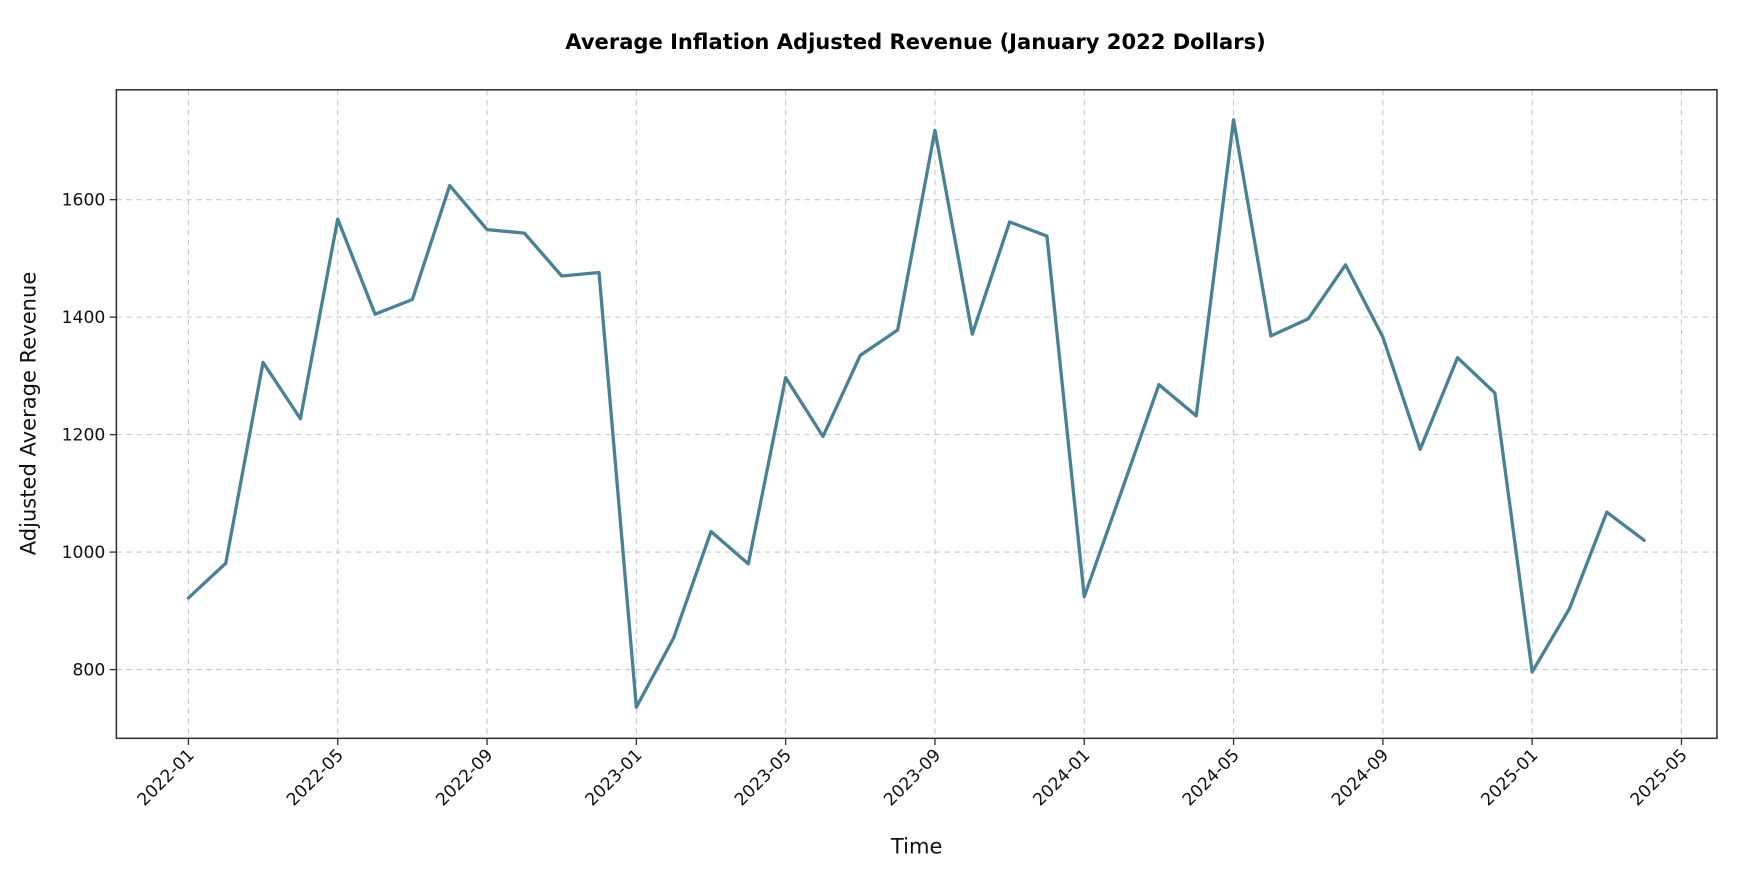 This screenshot has width=1738, height=878. What do you see at coordinates (27, 414) in the screenshot?
I see `y-axis-label: Adjusted Average Revenue` at bounding box center [27, 414].